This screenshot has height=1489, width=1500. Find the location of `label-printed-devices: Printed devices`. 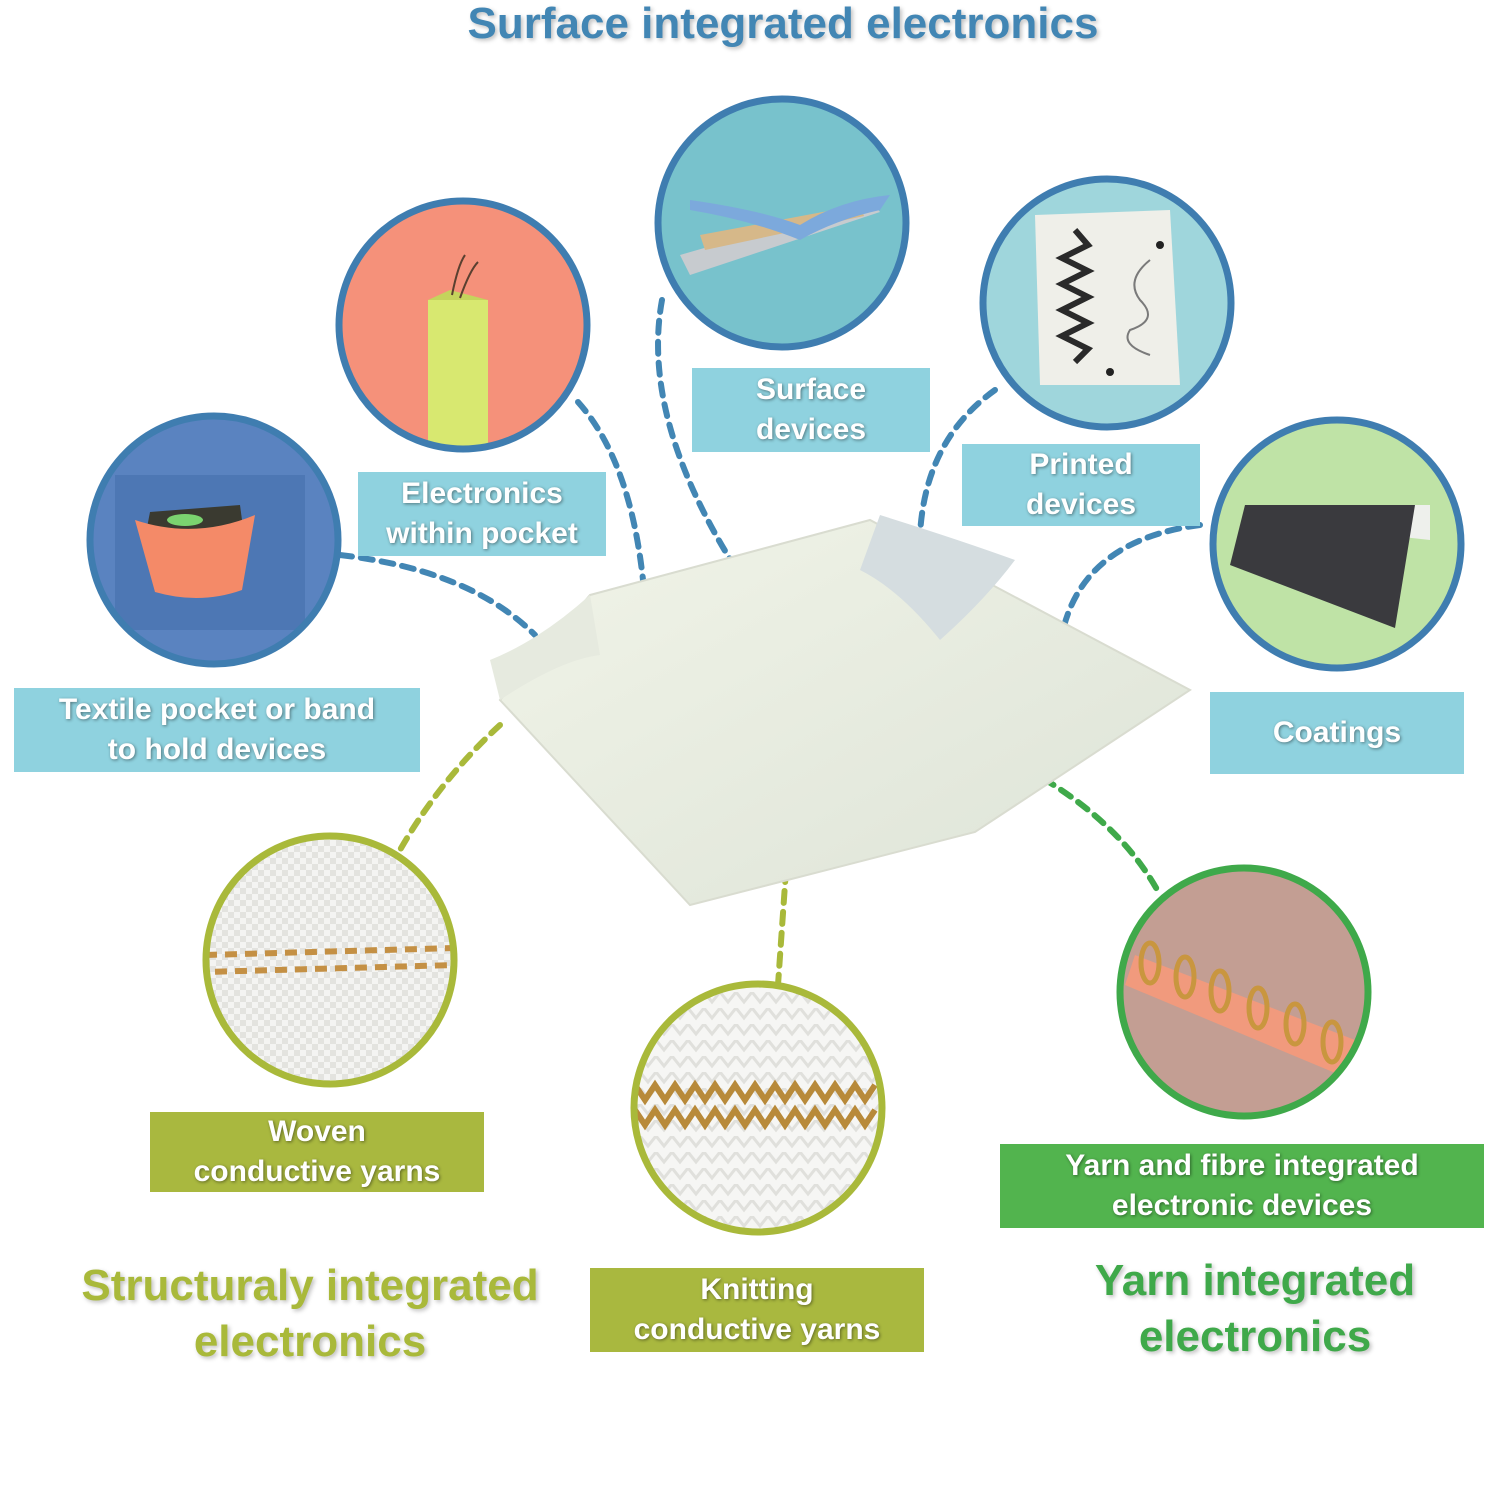

label-printed-devices: Printed devices is located at coordinates (1081, 485).